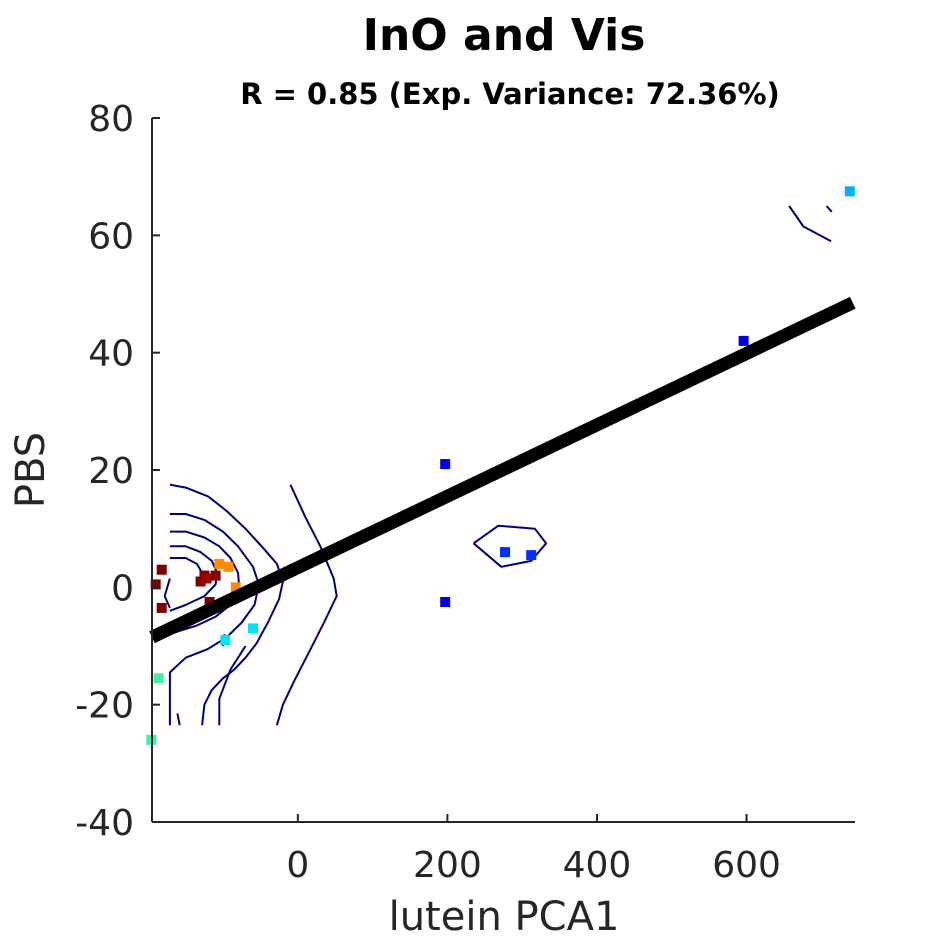 The height and width of the screenshot is (945, 945). Describe the element at coordinates (104, 823) in the screenshot. I see `y-tick-label: -40` at that location.